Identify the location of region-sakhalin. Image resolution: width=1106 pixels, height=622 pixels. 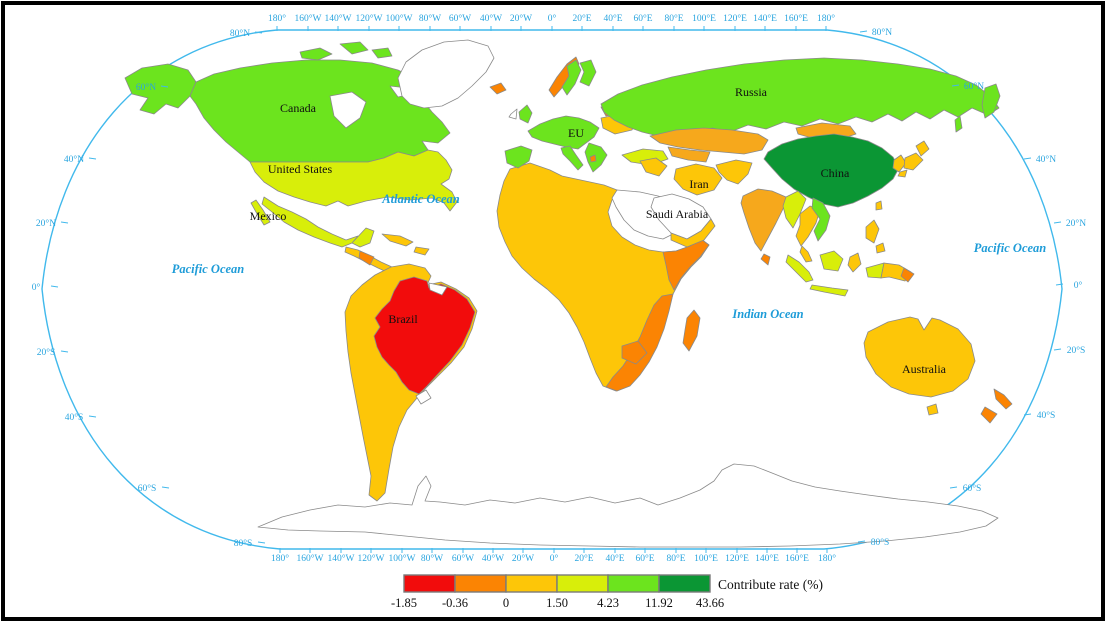
(958, 124).